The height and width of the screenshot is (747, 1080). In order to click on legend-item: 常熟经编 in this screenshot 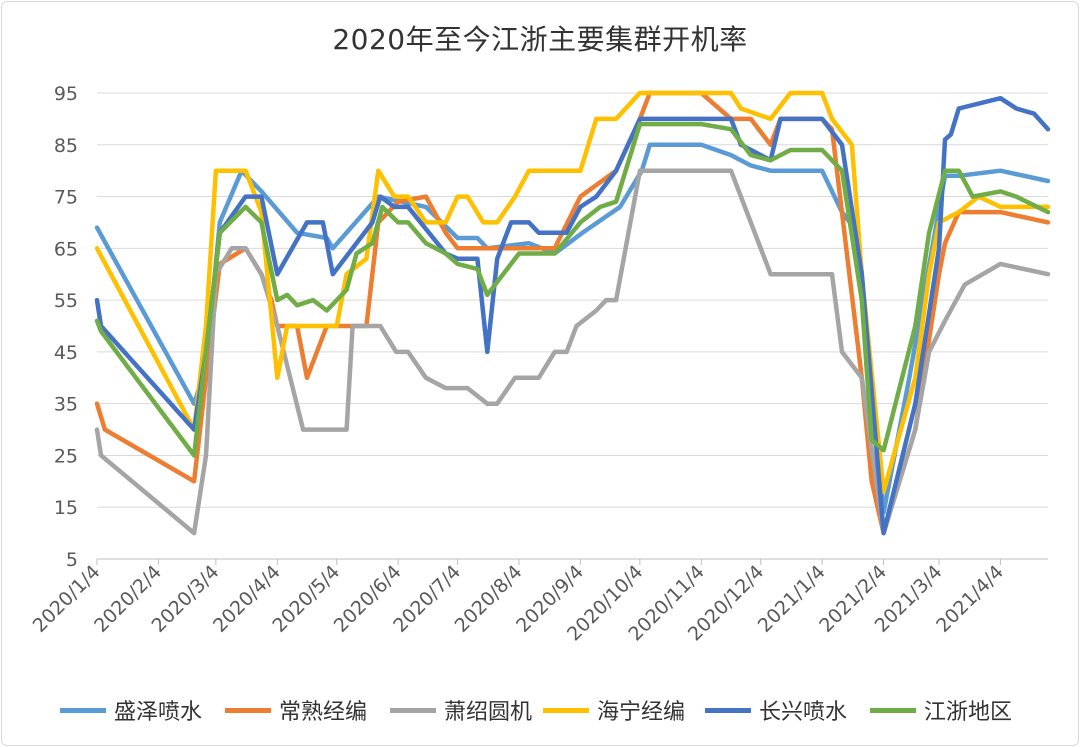, I will do `click(296, 710)`.